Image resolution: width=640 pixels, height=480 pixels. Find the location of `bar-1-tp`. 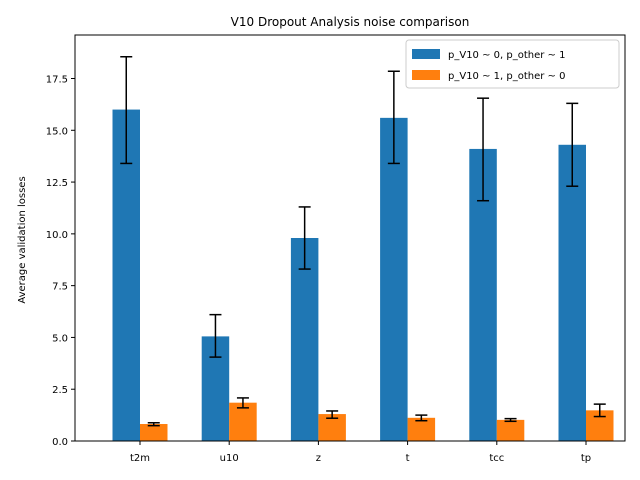

bar-1-tp is located at coordinates (572, 293).